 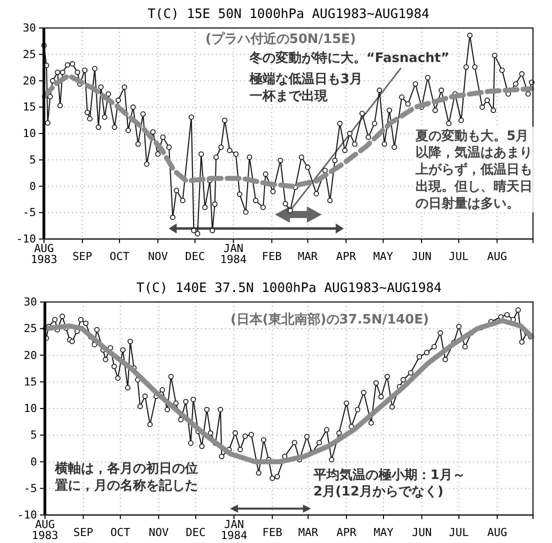 What do you see at coordinates (289, 288) in the screenshot?
I see `chart-title: T(C) 140E 37.5N 1000hPa AUG1983~AUG1984` at bounding box center [289, 288].